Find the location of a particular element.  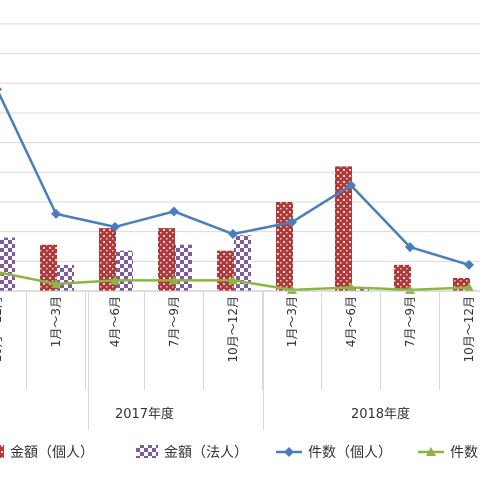

legend-entry: 件数（法人） is located at coordinates (449, 453).